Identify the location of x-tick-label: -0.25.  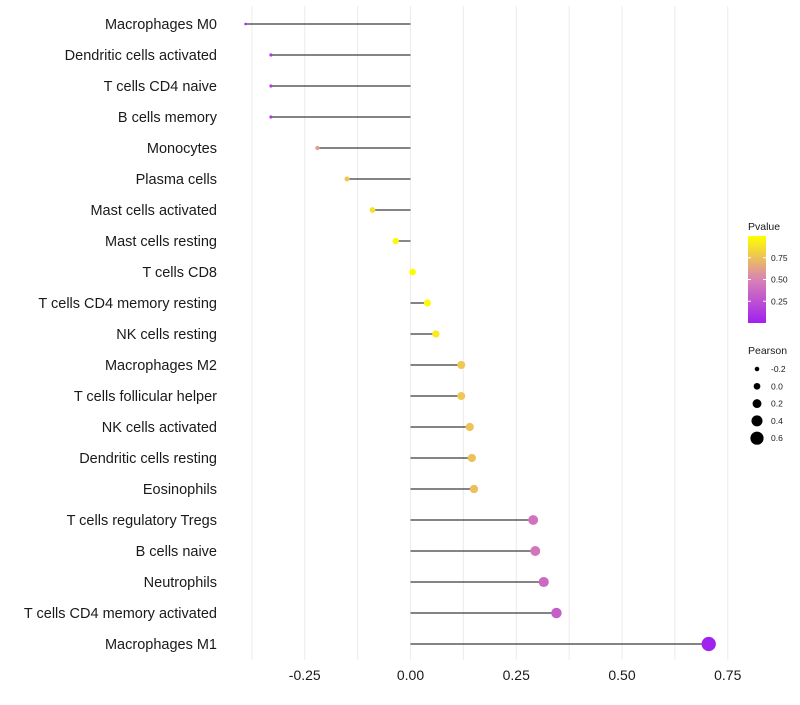
(305, 675).